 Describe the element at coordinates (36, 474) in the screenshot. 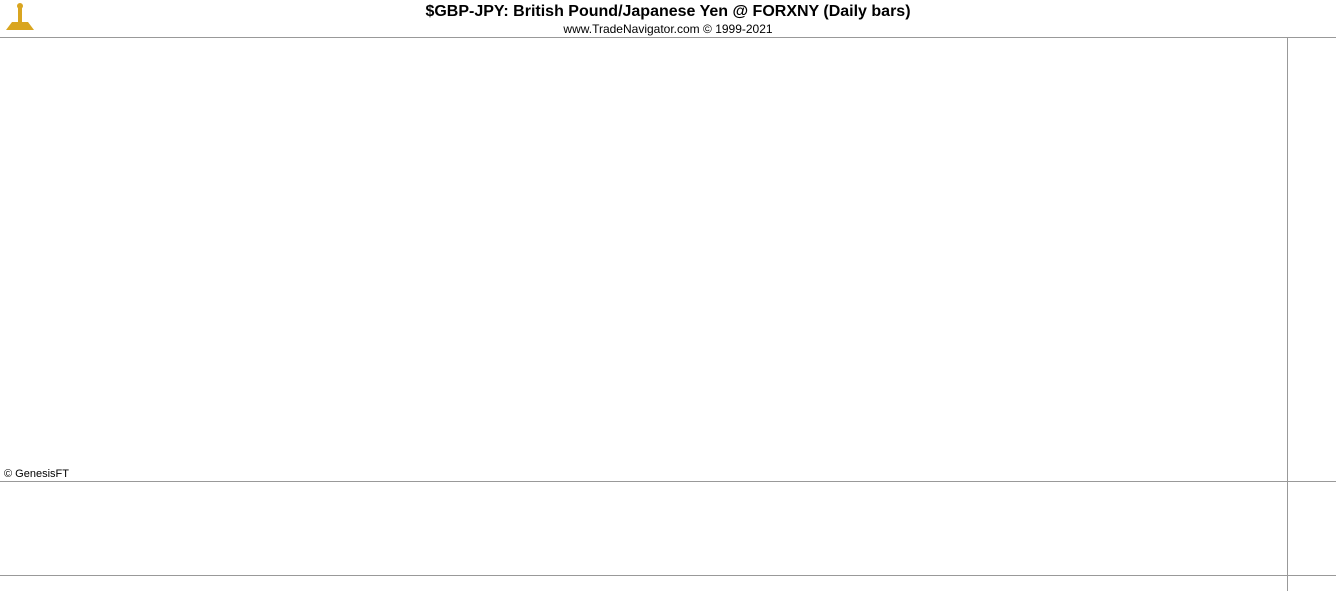

I see `credit: © GenesisFT` at that location.